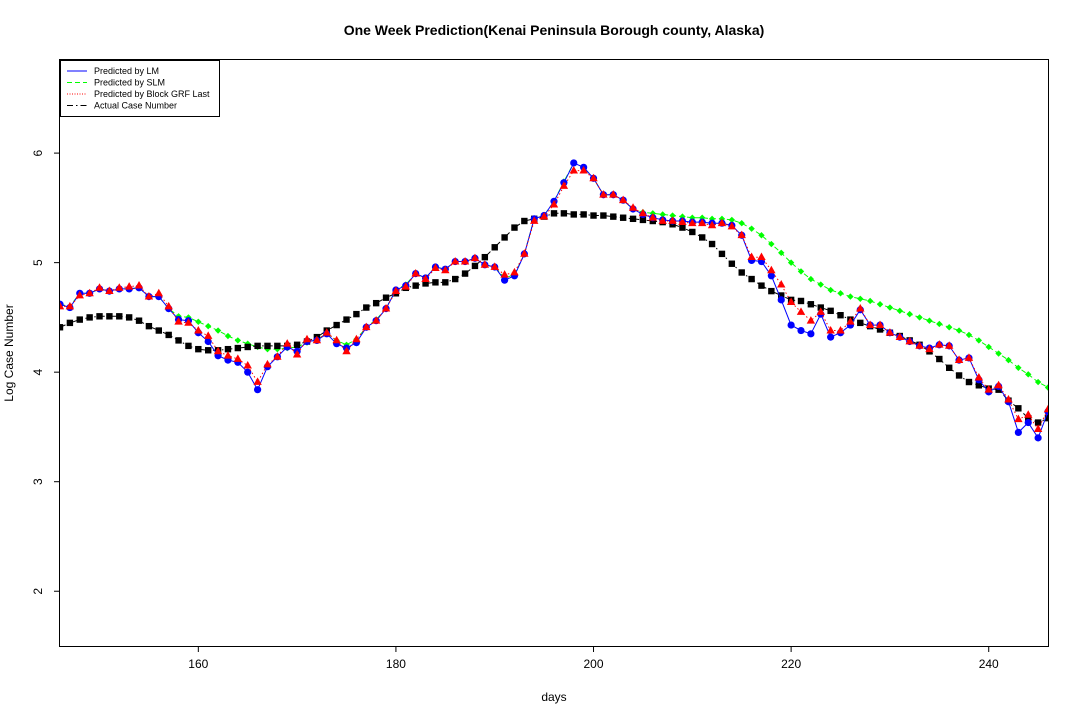  I want to click on y-tick-label: 5, so click(38, 262).